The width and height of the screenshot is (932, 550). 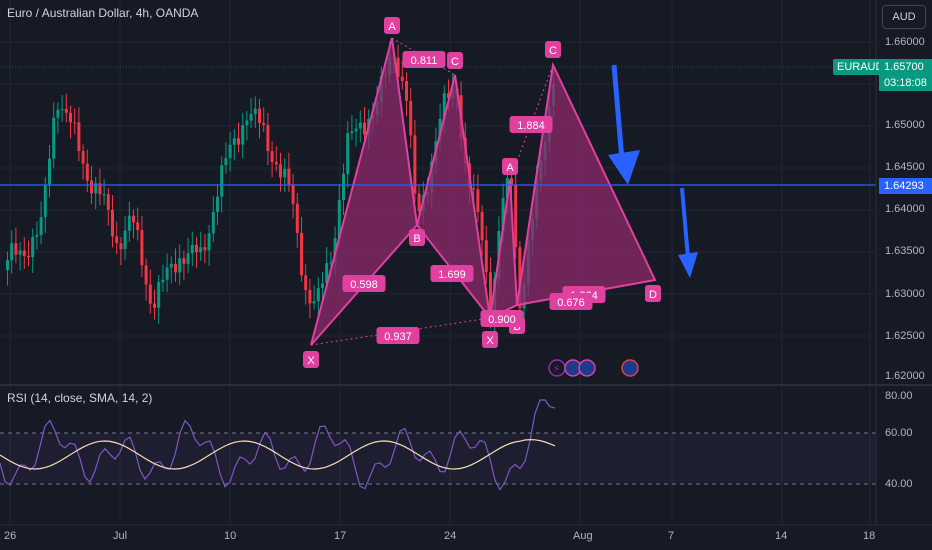 I want to click on price-tick: 1.63000, so click(x=905, y=294).